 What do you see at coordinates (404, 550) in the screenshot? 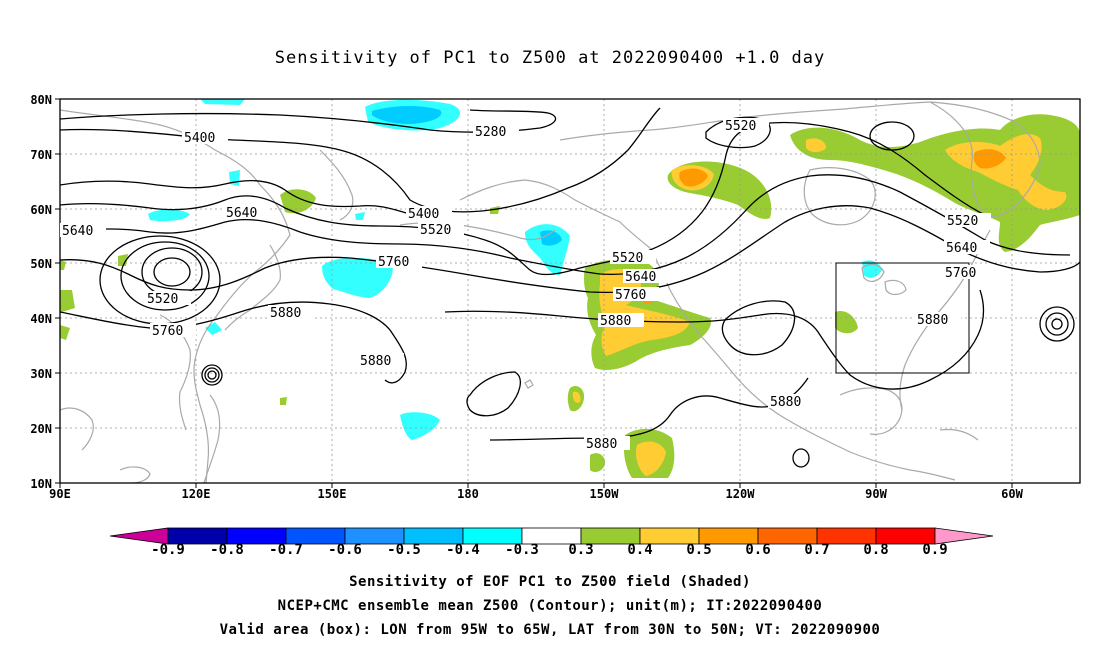
I see `colorbar-tick: -0.5` at bounding box center [404, 550].